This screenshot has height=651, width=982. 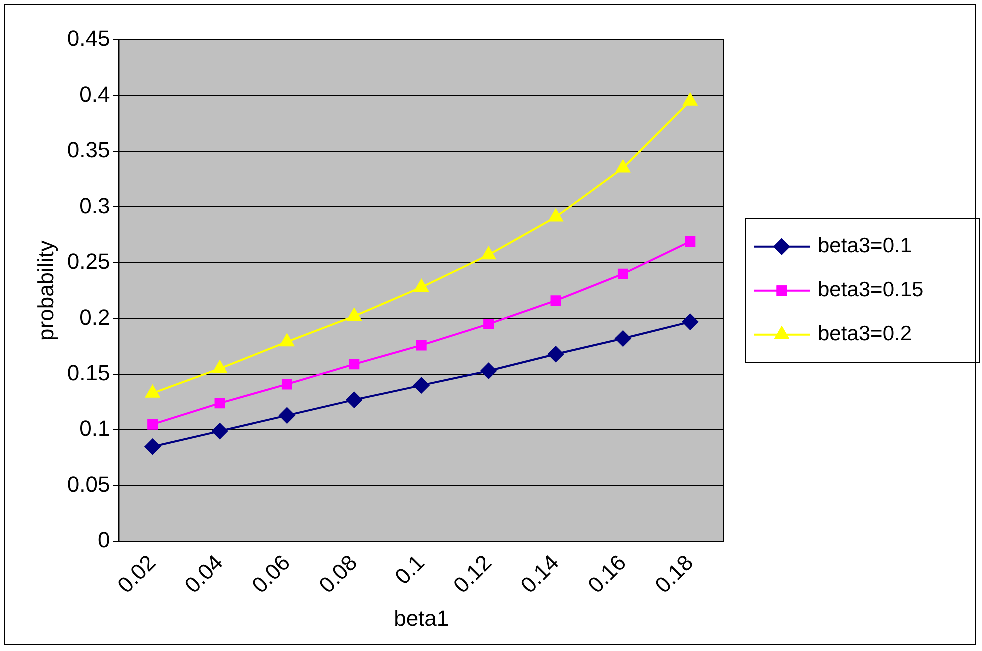 What do you see at coordinates (88, 150) in the screenshot?
I see `y-tick-label: 0.35` at bounding box center [88, 150].